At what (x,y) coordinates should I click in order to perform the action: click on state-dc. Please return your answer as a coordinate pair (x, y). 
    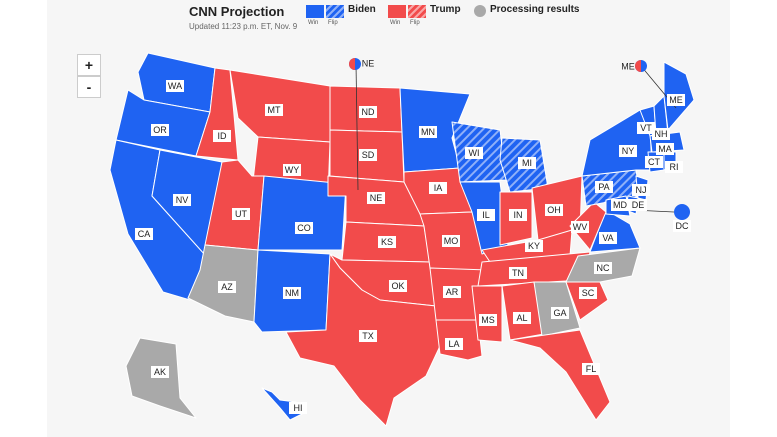
    Looking at the image, I should click on (682, 212).